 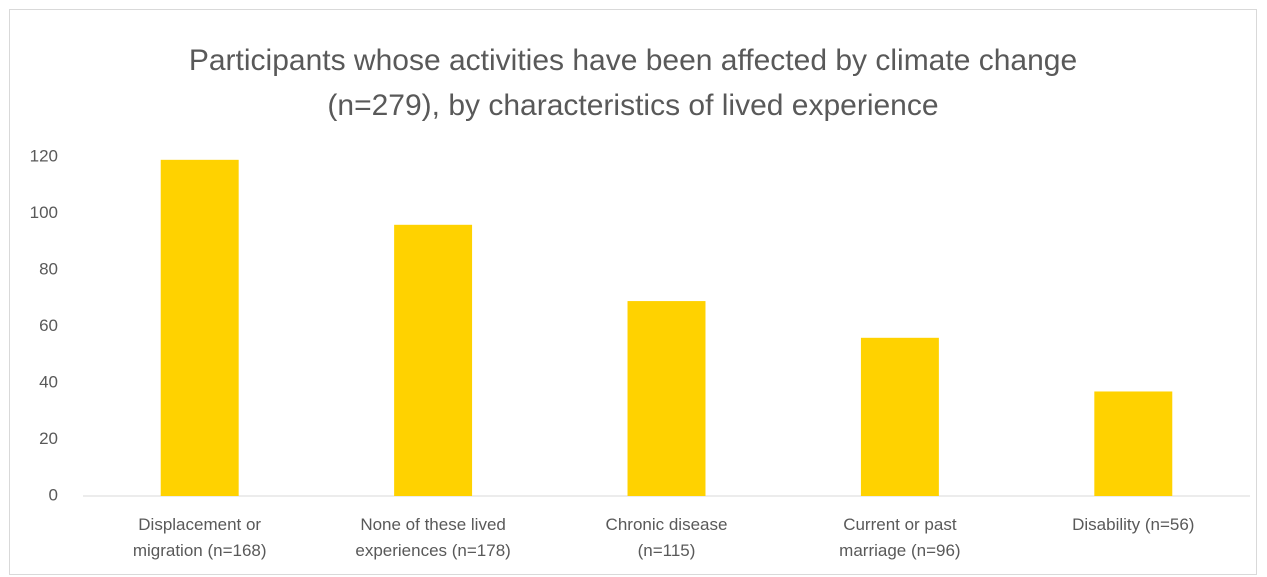 What do you see at coordinates (433, 537) in the screenshot?
I see `x-tick-label: None of these lived experiences (n=178)` at bounding box center [433, 537].